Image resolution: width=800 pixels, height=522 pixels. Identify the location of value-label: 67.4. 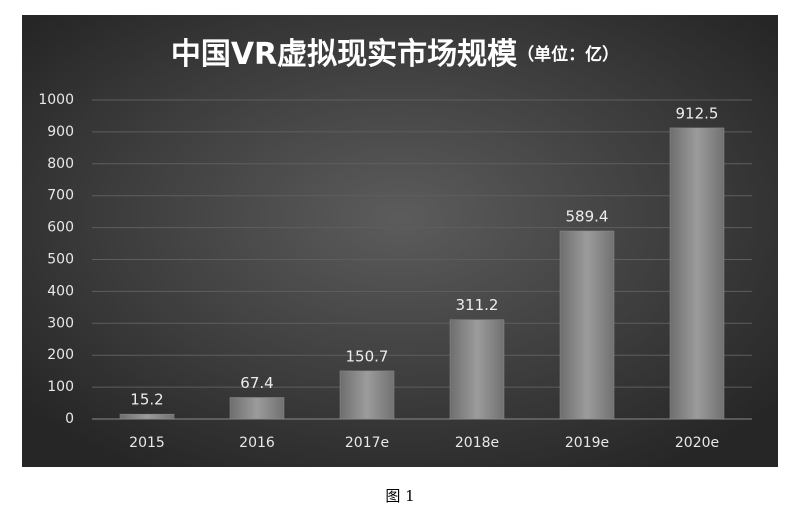
(256, 383).